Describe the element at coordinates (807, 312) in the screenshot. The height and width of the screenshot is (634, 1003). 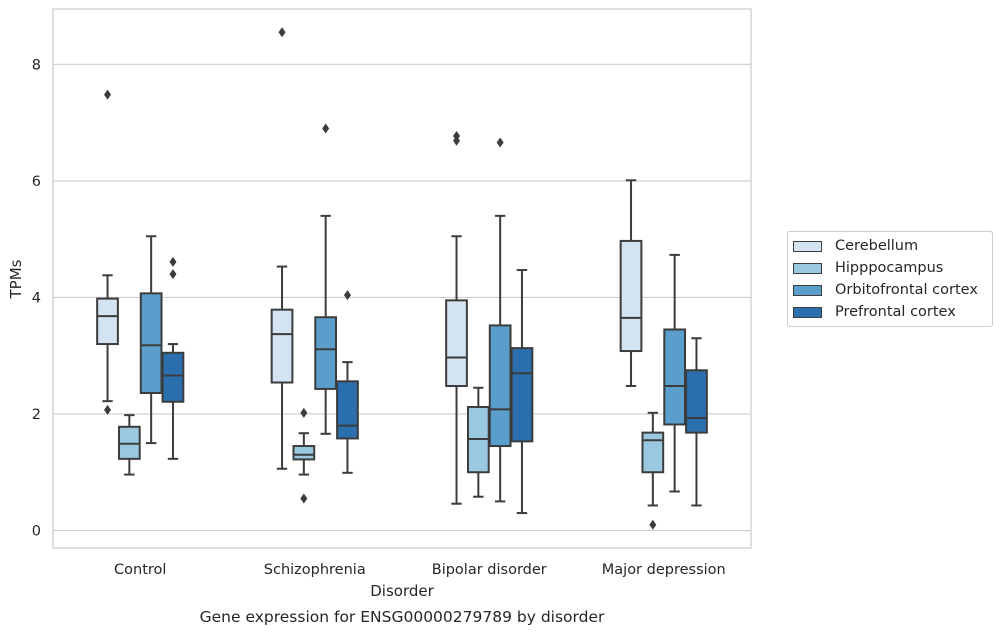
I see `legend-swatch-prefrontal-cortex` at that location.